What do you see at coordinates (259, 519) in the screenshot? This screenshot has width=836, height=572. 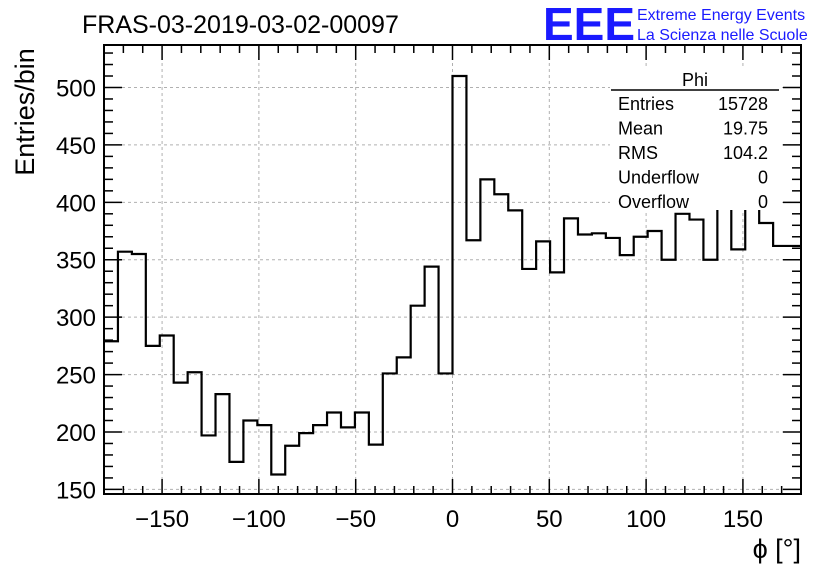 I see `x-tick-label-1: −100` at bounding box center [259, 519].